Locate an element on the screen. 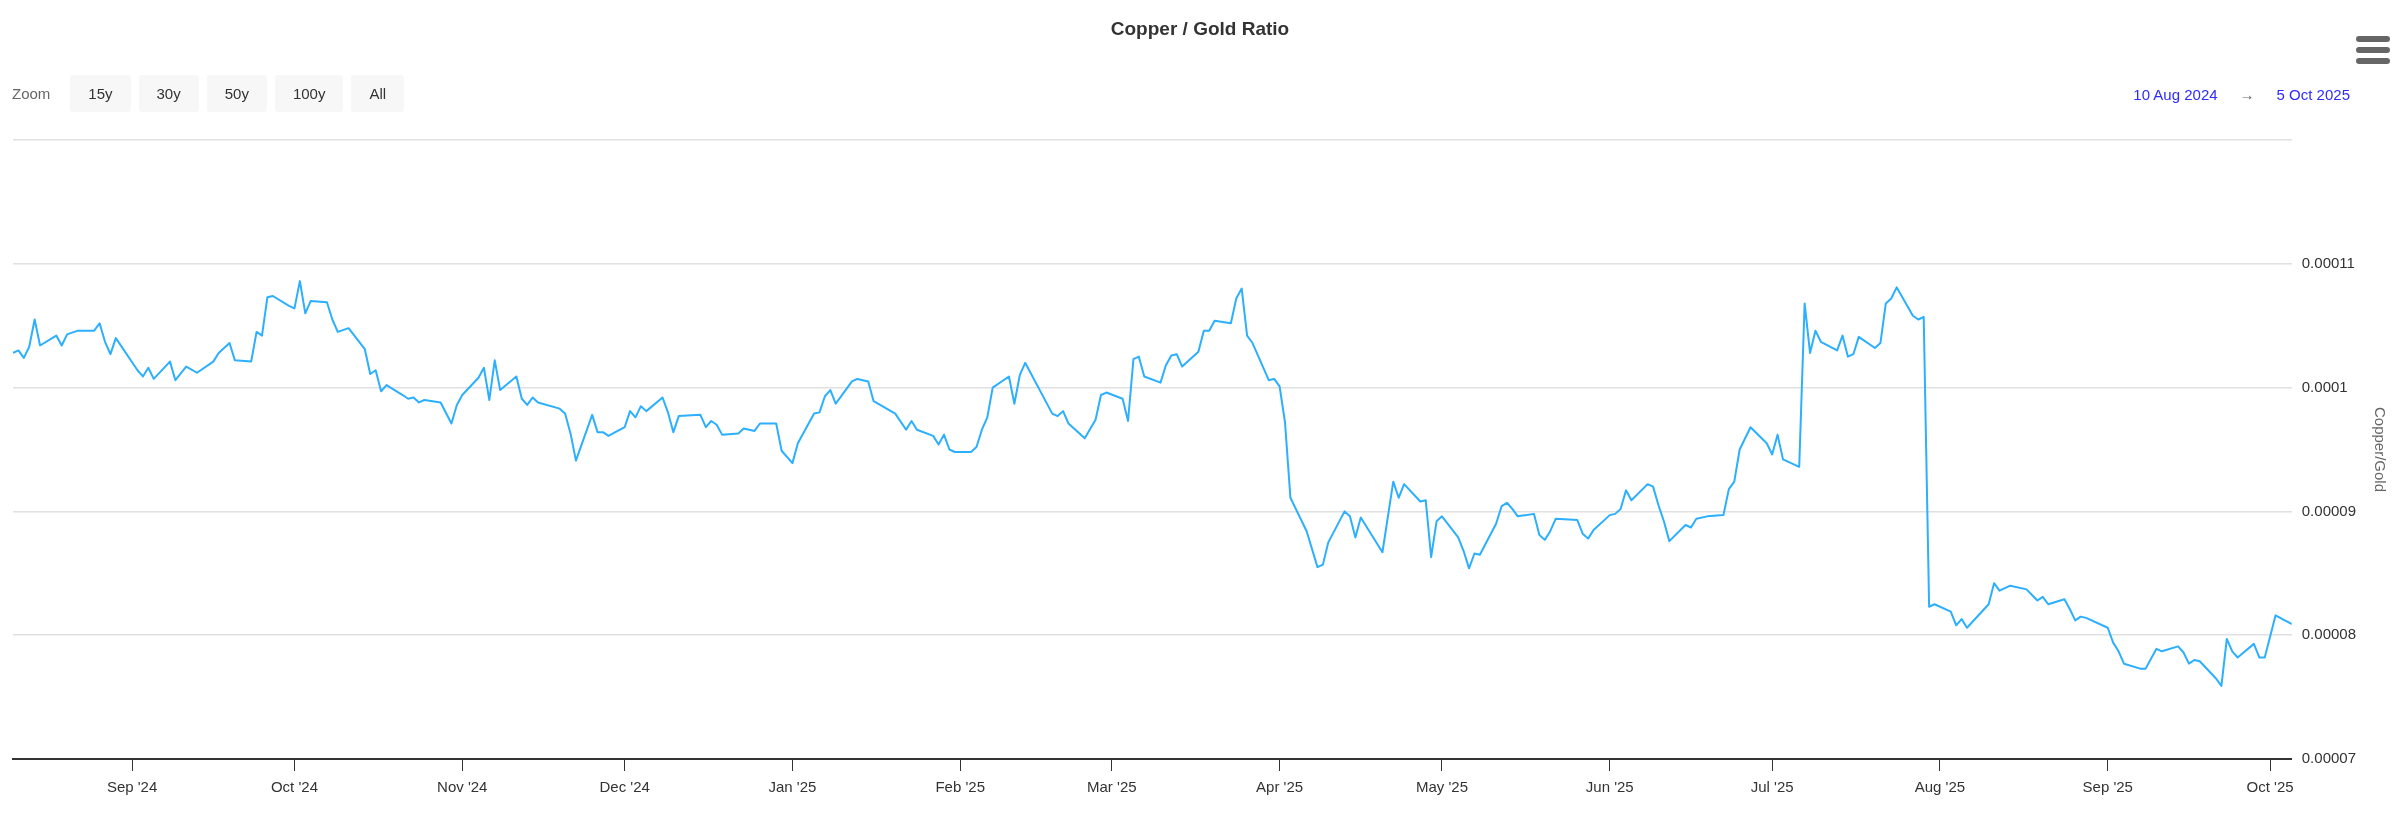  x-tick-label: Feb '25 is located at coordinates (960, 787).